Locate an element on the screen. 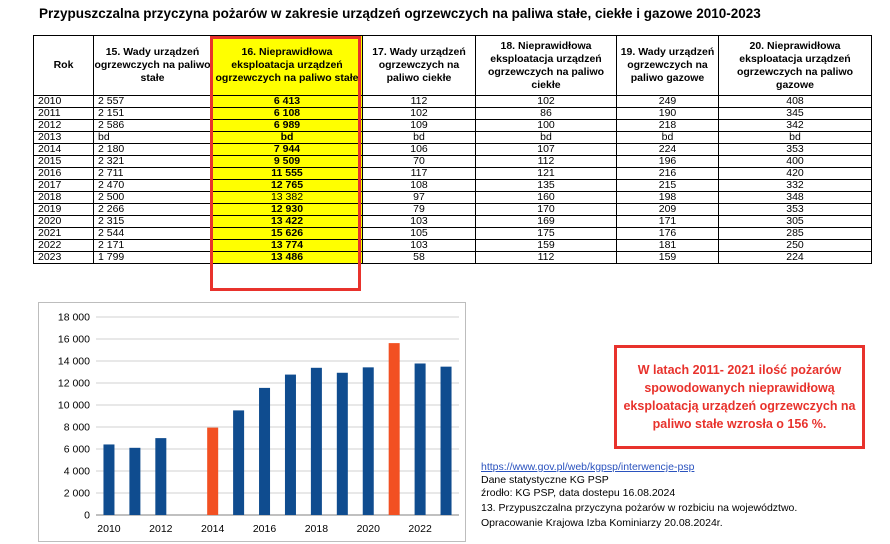 This screenshot has width=890, height=544. cell-col15: bd is located at coordinates (152, 137).